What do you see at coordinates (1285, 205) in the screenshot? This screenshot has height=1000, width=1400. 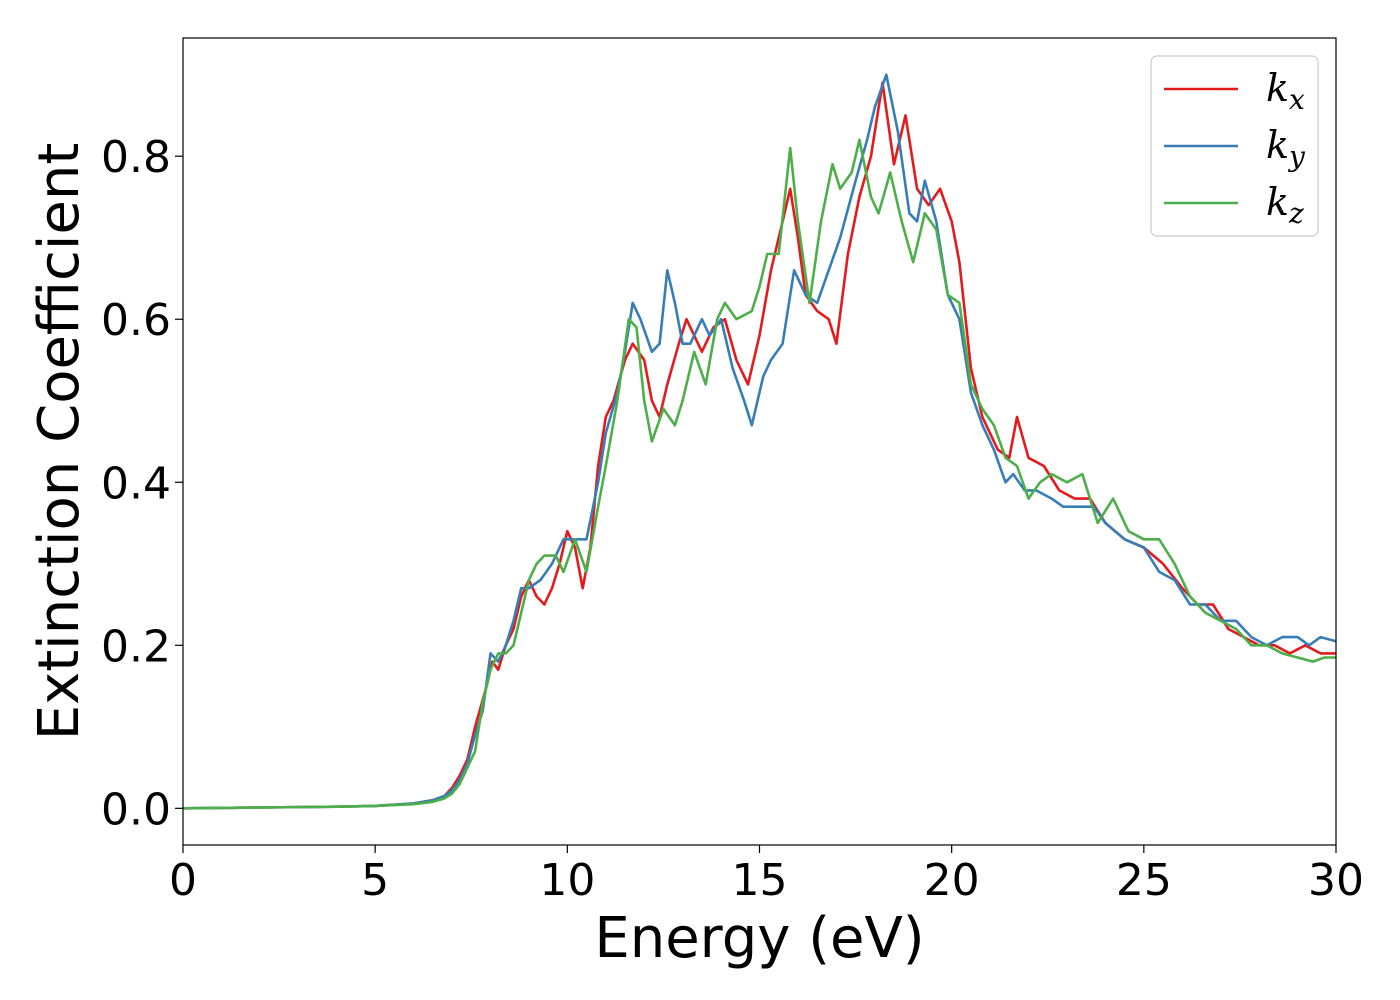 I see `legend-label-kz: kz` at bounding box center [1285, 205].